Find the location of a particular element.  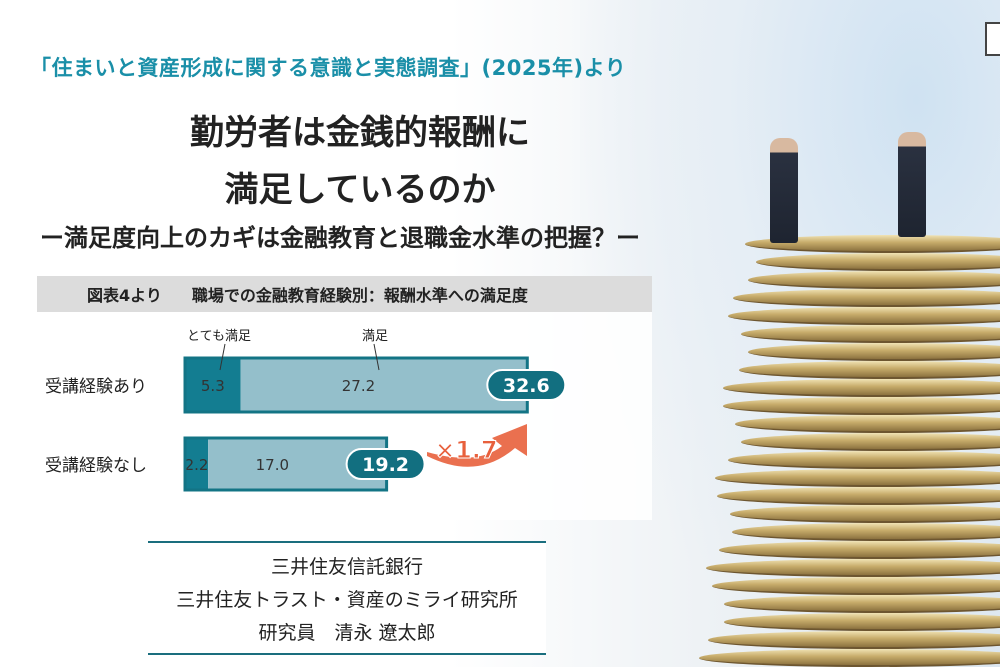

author-name: 研究員 清永 遼太郎 is located at coordinates (347, 633).